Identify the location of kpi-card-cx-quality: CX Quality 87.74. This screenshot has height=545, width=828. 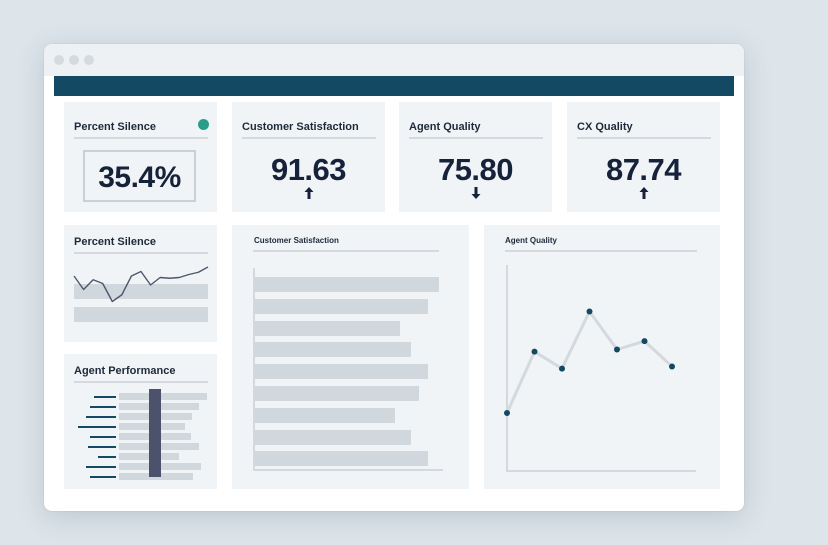
(643, 157).